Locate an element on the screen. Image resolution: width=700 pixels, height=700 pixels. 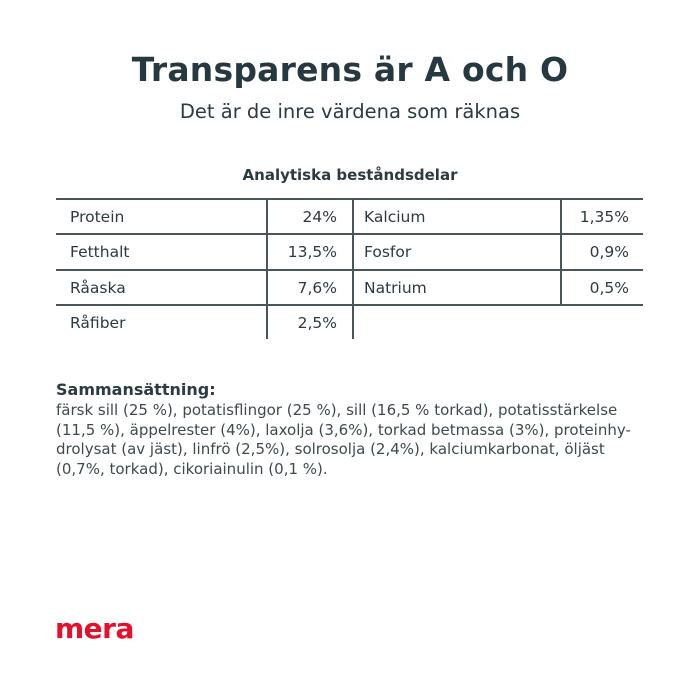
row-label: Natrium is located at coordinates (395, 288).